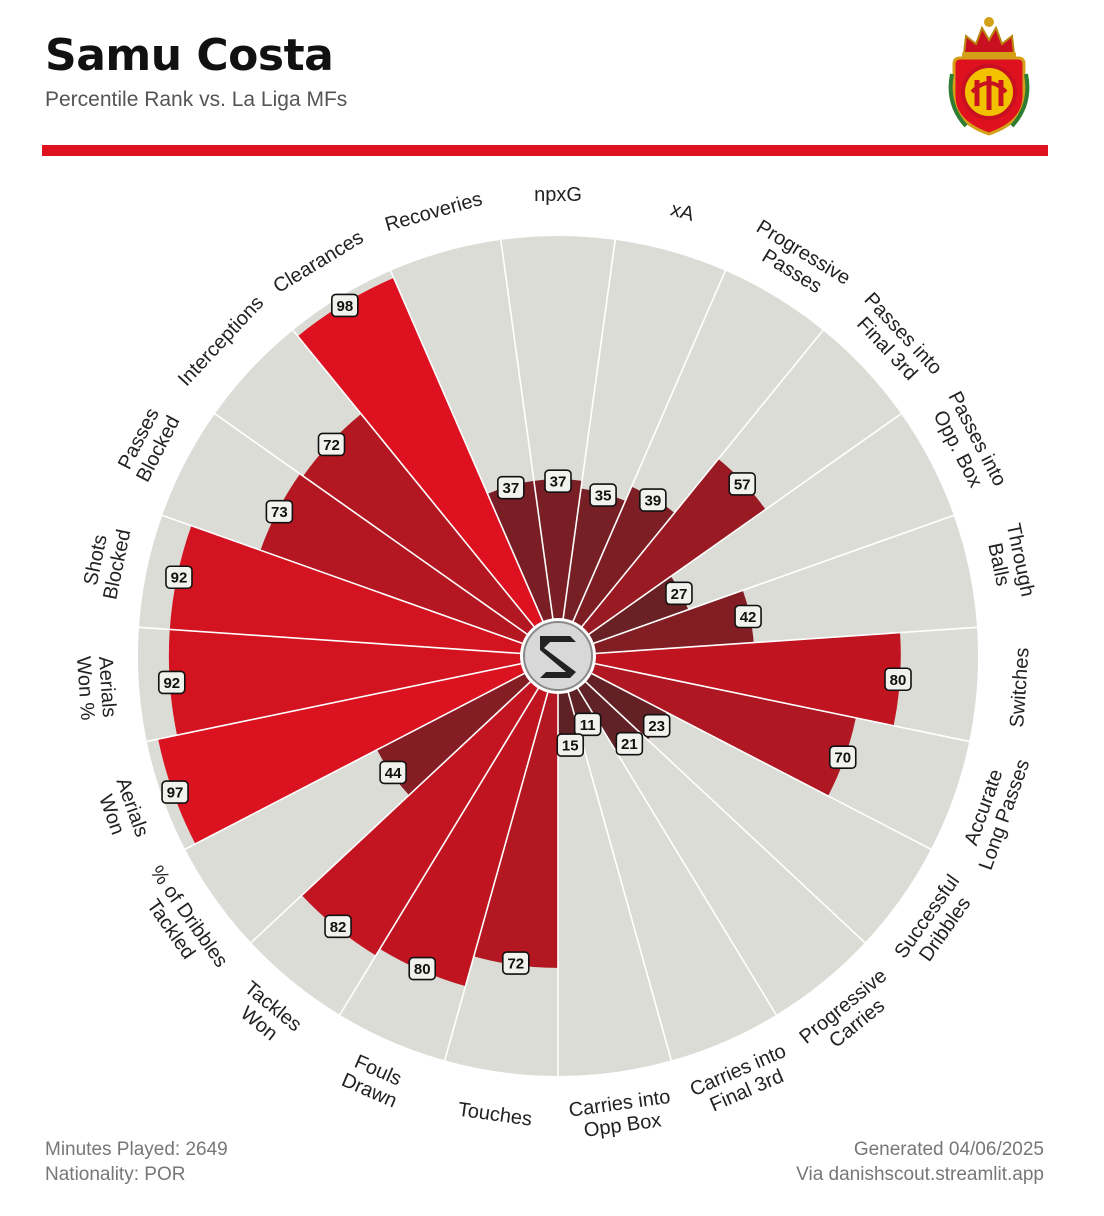 The image size is (1104, 1216). I want to click on category-label-line: Touches, so click(495, 1115).